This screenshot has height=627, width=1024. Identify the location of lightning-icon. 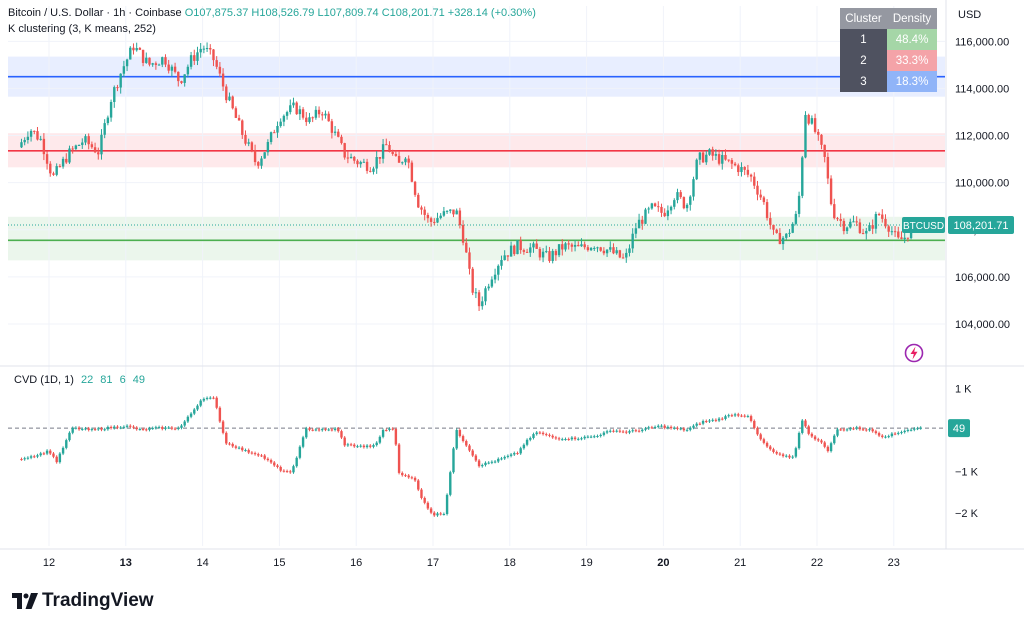
(914, 353).